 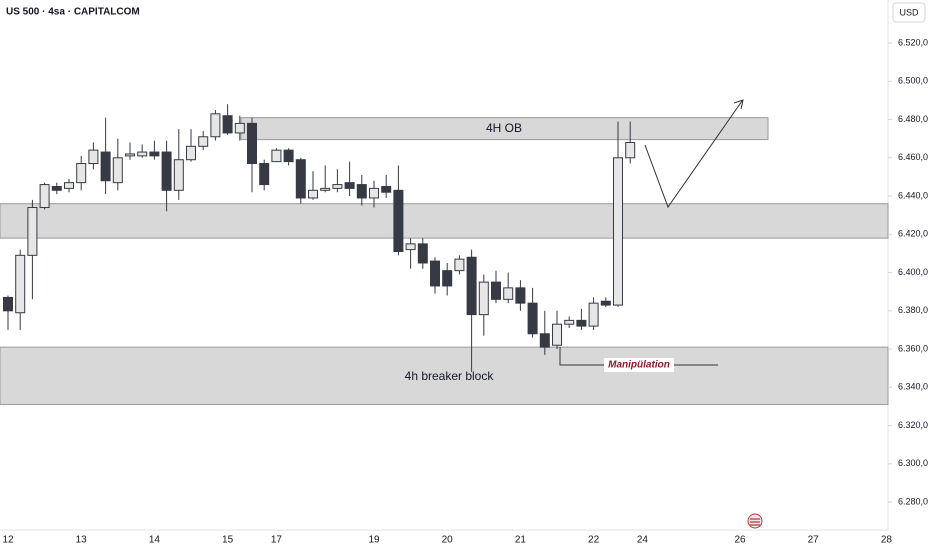 I want to click on projection-arrow, so click(x=693, y=154).